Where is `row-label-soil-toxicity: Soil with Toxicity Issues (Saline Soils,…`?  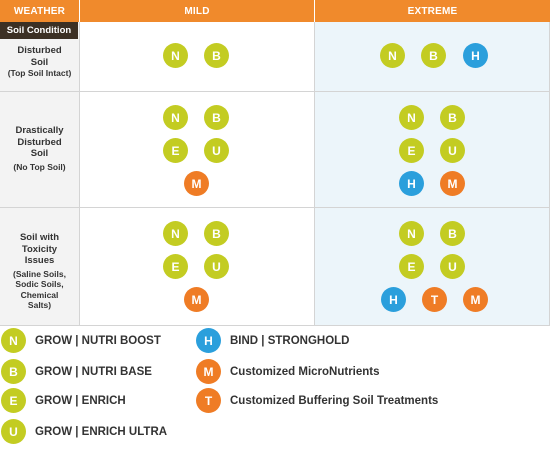
row-label-soil-toxicity: Soil with Toxicity Issues (Saline Soils,… is located at coordinates (39, 271).